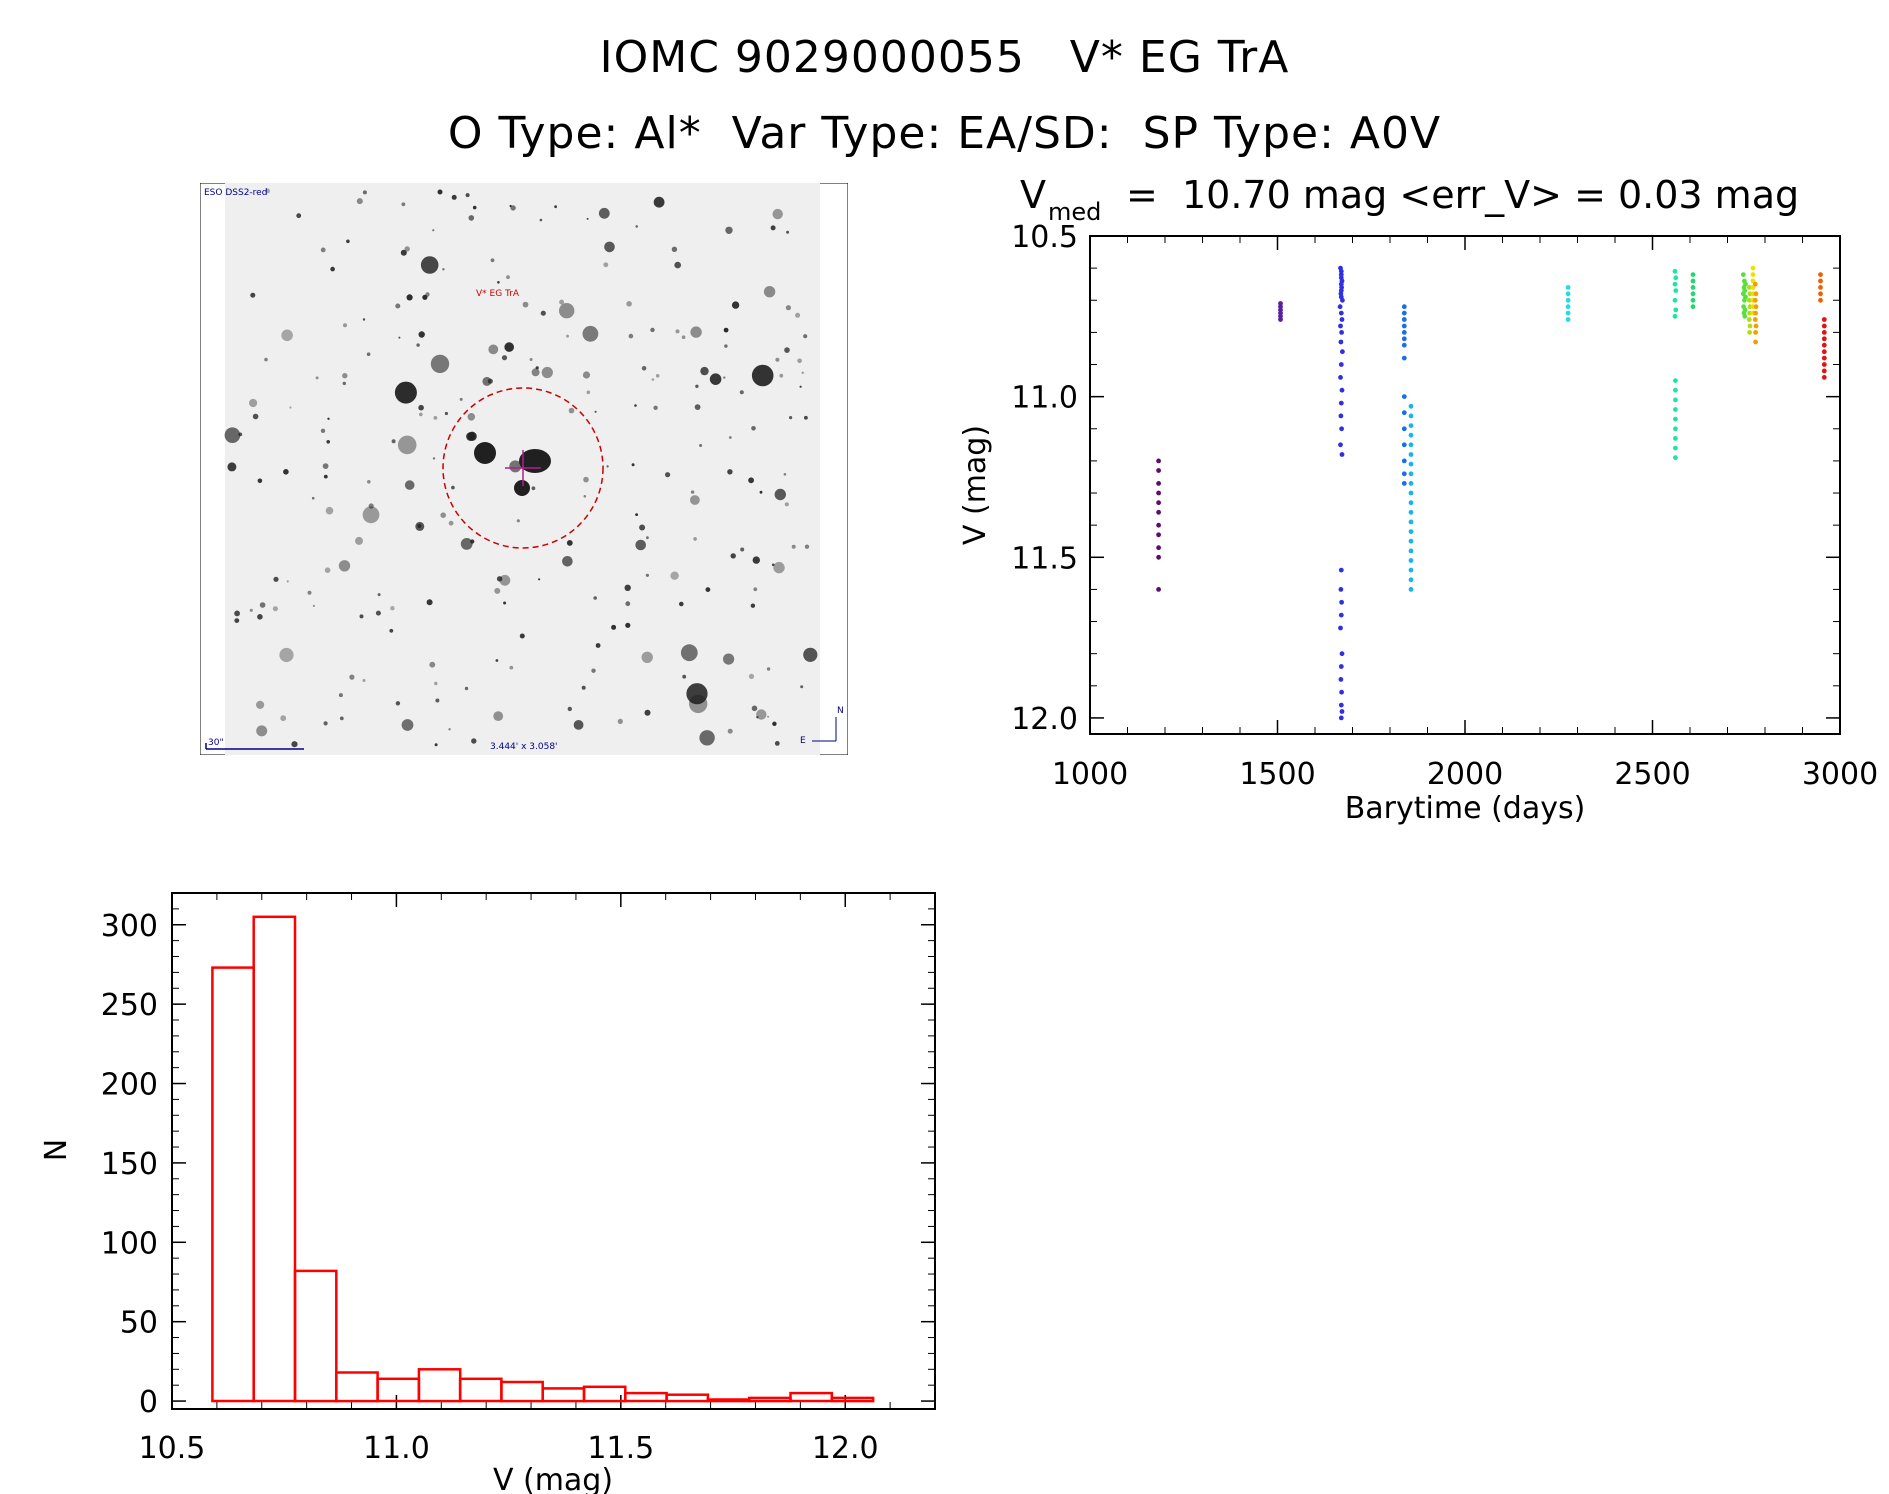 The width and height of the screenshot is (1889, 1494). Describe the element at coordinates (129, 1164) in the screenshot. I see `hist-ytick-label: 150` at that location.